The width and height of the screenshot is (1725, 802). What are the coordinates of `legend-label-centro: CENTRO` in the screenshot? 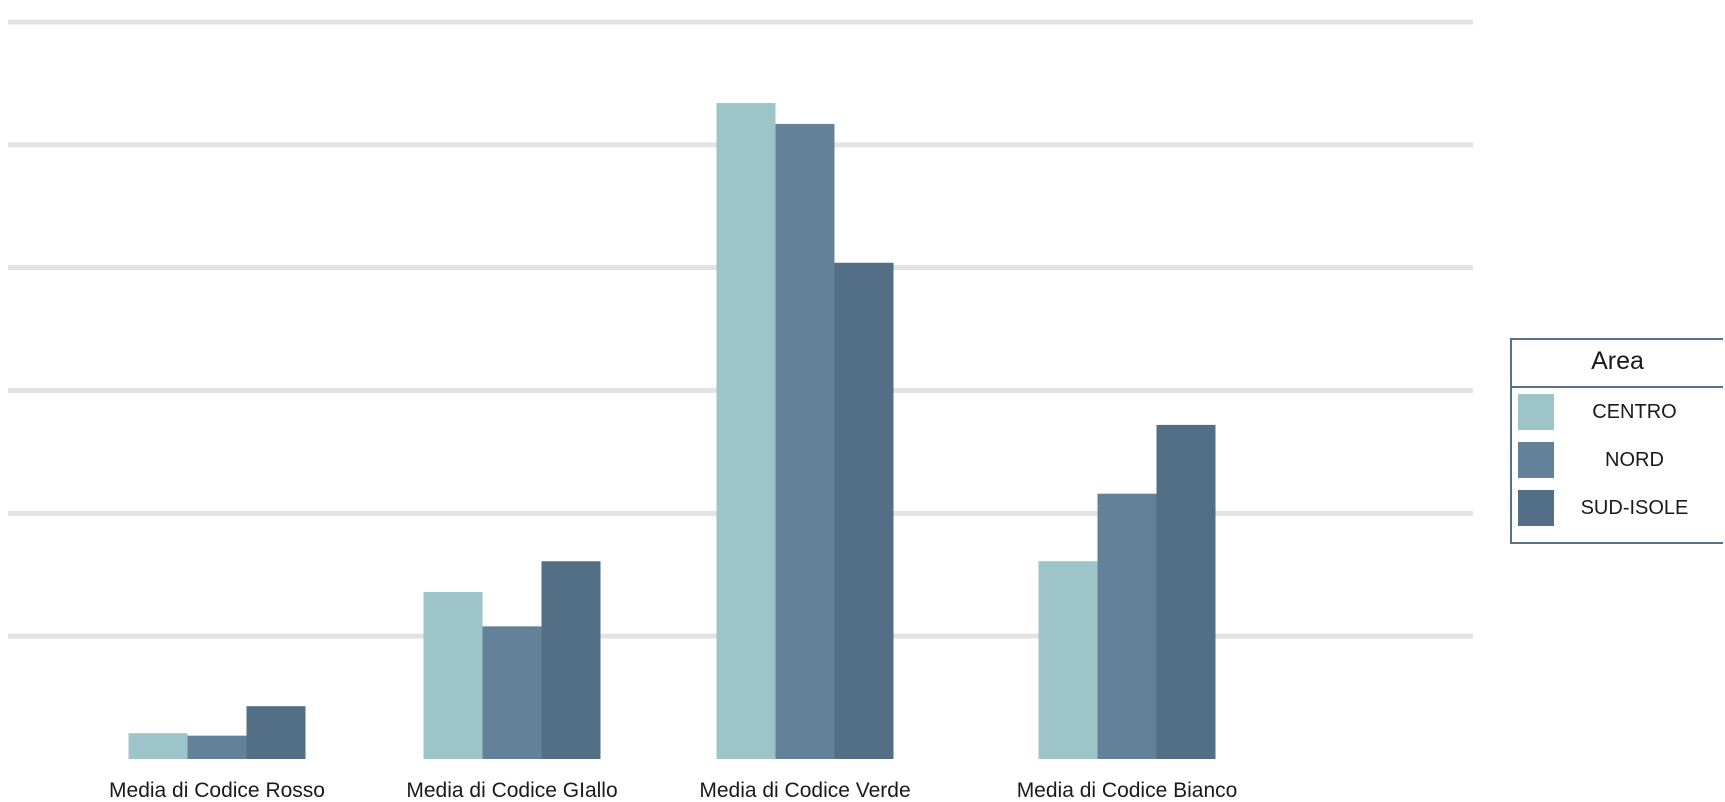 It's located at (1634, 411).